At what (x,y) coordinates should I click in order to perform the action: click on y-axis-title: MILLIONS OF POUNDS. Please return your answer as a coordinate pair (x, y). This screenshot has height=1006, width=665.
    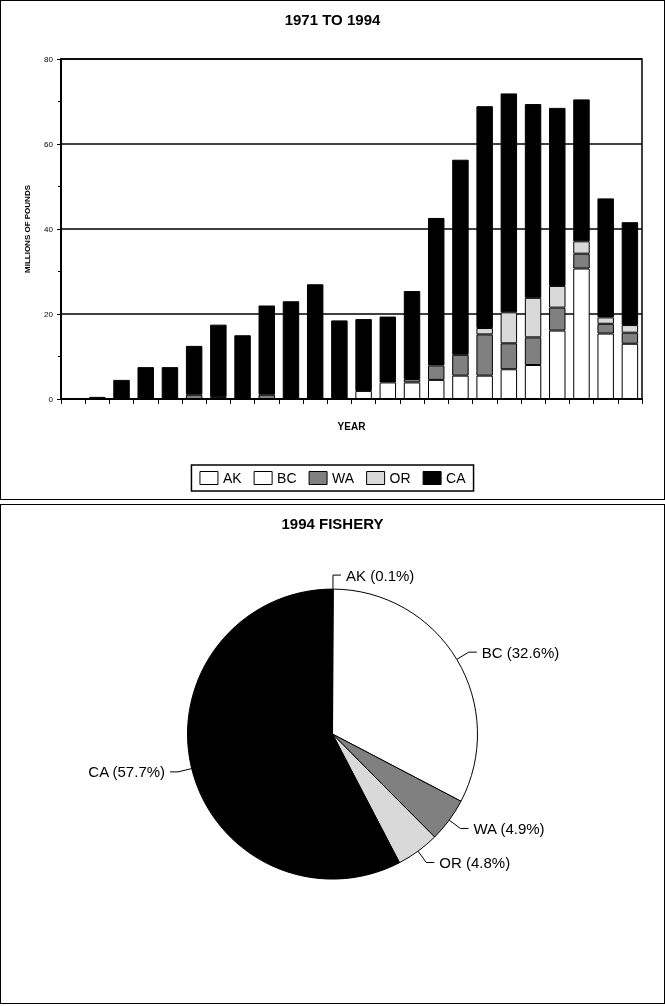
    Looking at the image, I should click on (27, 228).